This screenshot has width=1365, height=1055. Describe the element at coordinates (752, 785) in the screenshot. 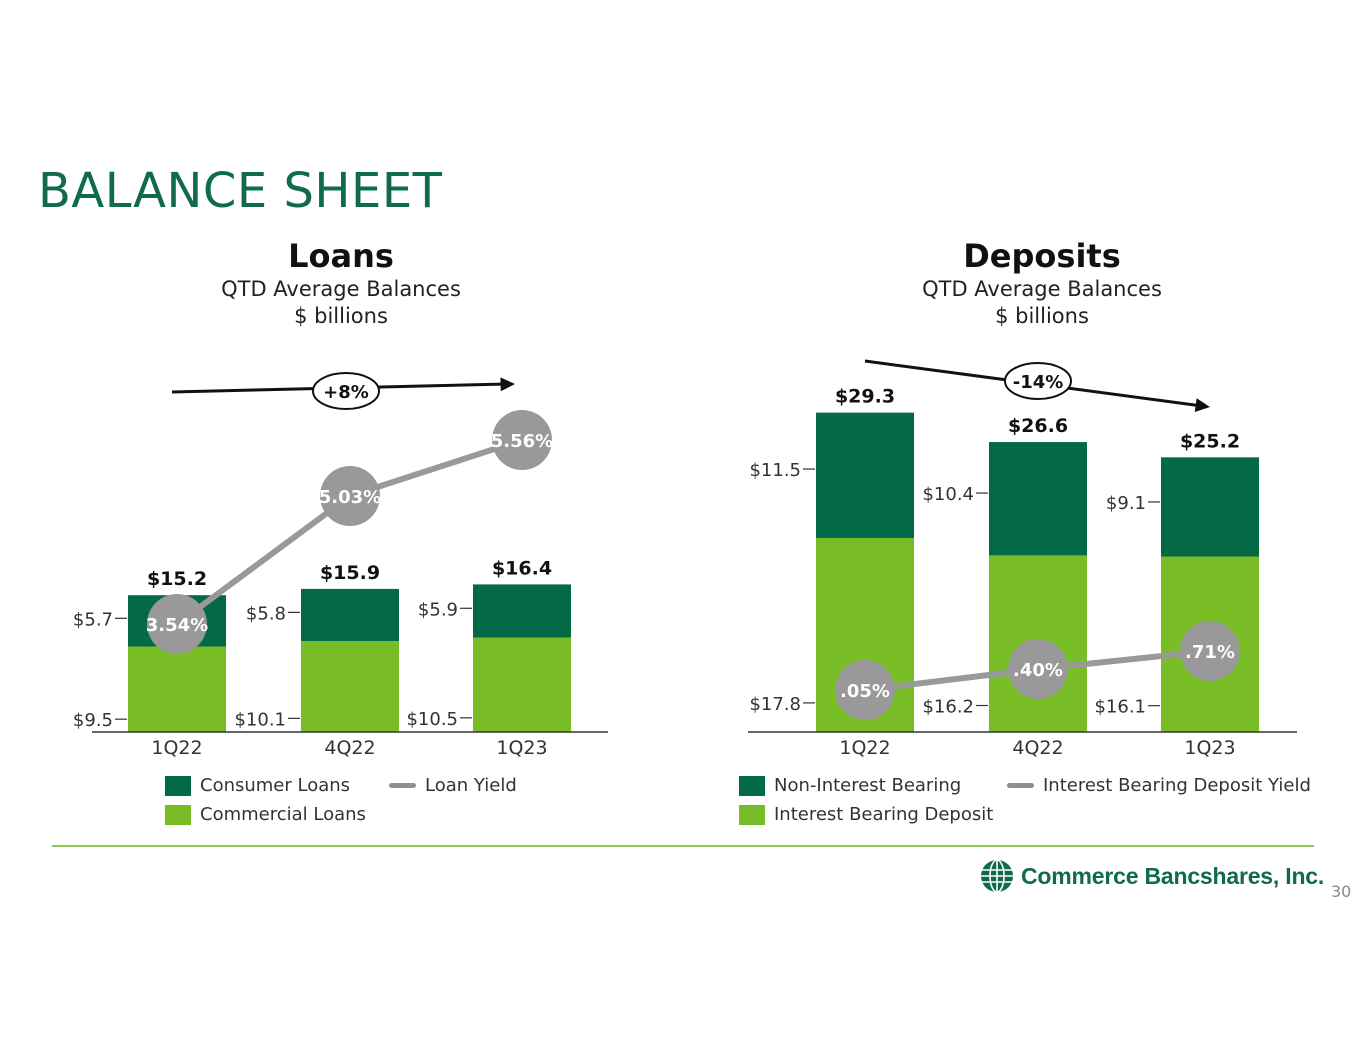

I see `legend-swatch-non-interest` at that location.